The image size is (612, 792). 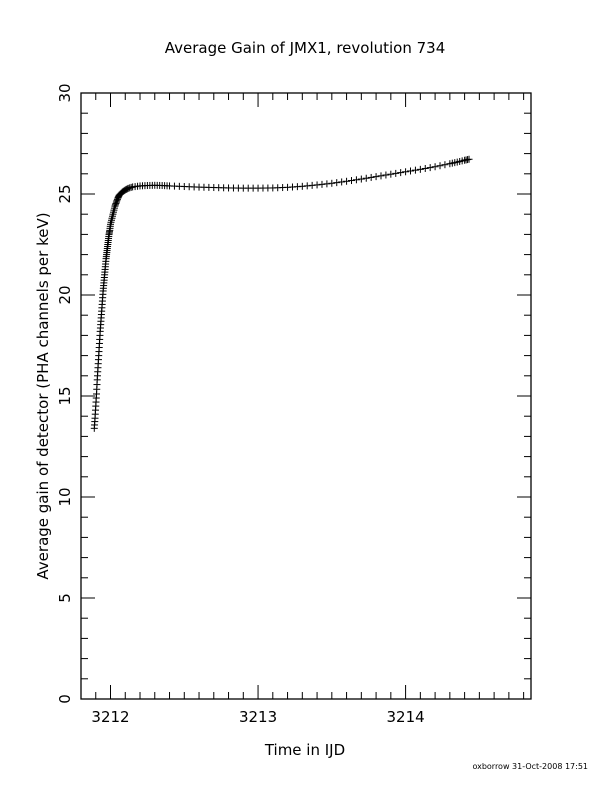 I want to click on y-tick-label: 0, so click(x=65, y=699).